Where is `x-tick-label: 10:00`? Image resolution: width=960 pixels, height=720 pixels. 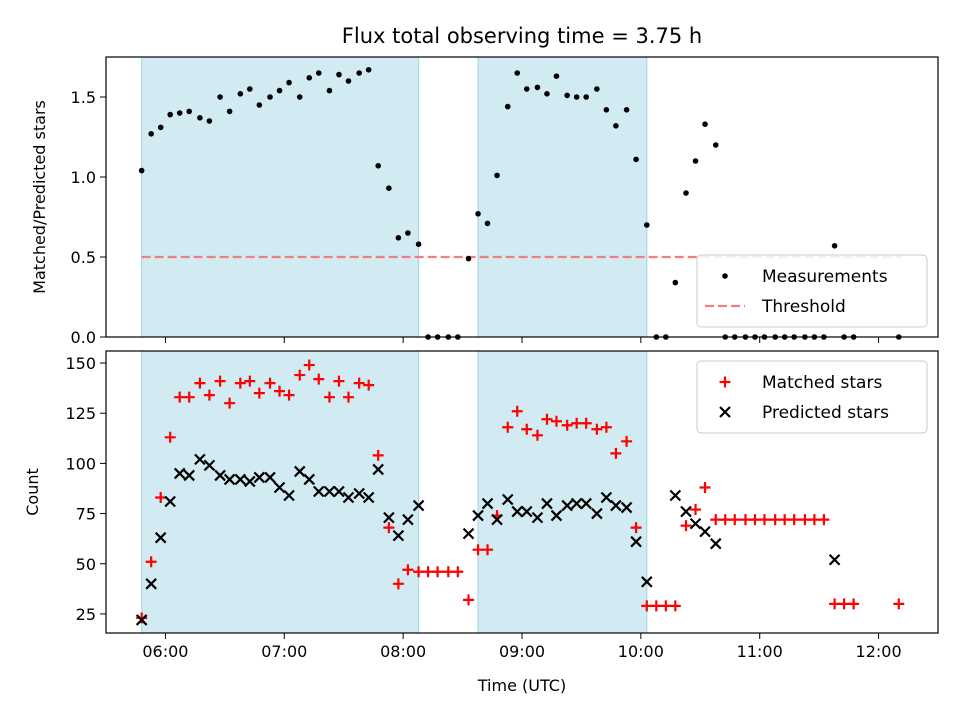
x-tick-label: 10:00 is located at coordinates (641, 651).